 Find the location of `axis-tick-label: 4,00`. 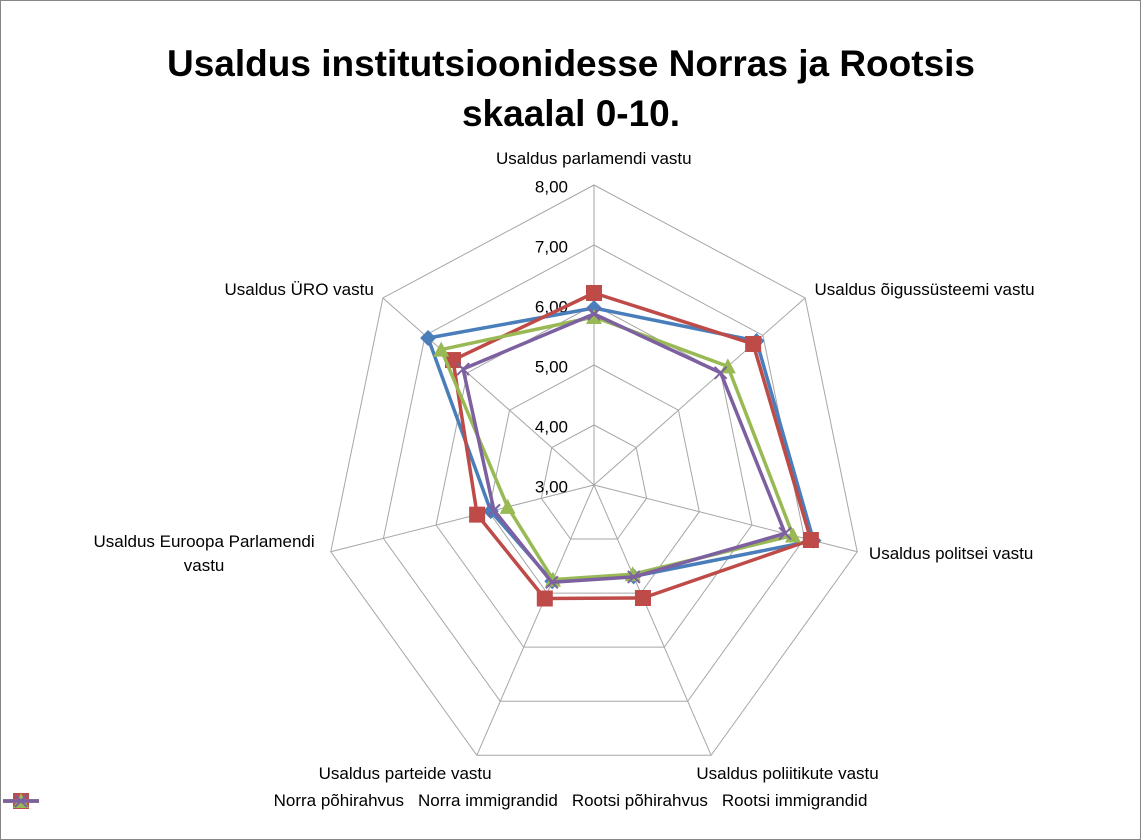

axis-tick-label: 4,00 is located at coordinates (551, 426).